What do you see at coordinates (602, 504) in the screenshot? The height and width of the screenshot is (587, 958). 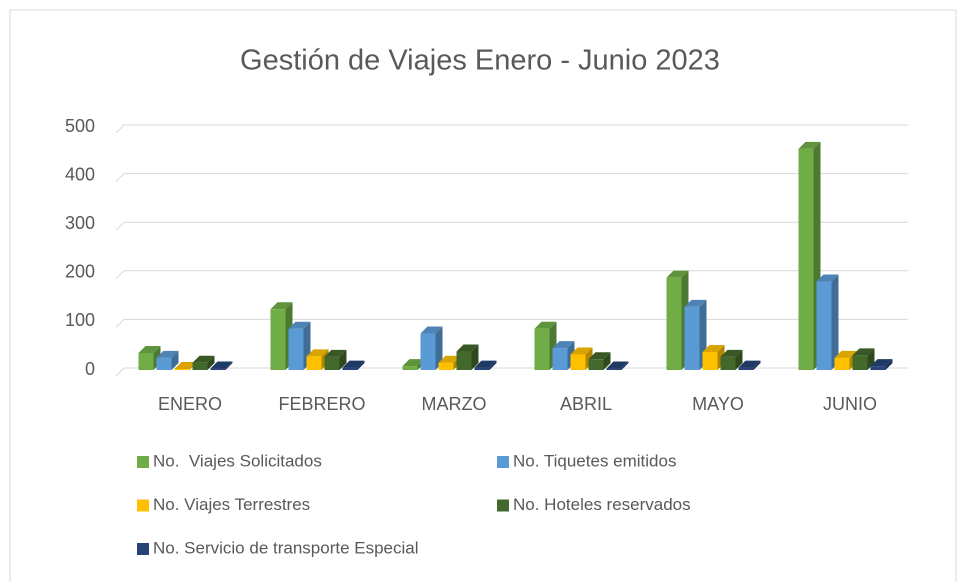 I see `legend-label: No. Hoteles reservados` at bounding box center [602, 504].